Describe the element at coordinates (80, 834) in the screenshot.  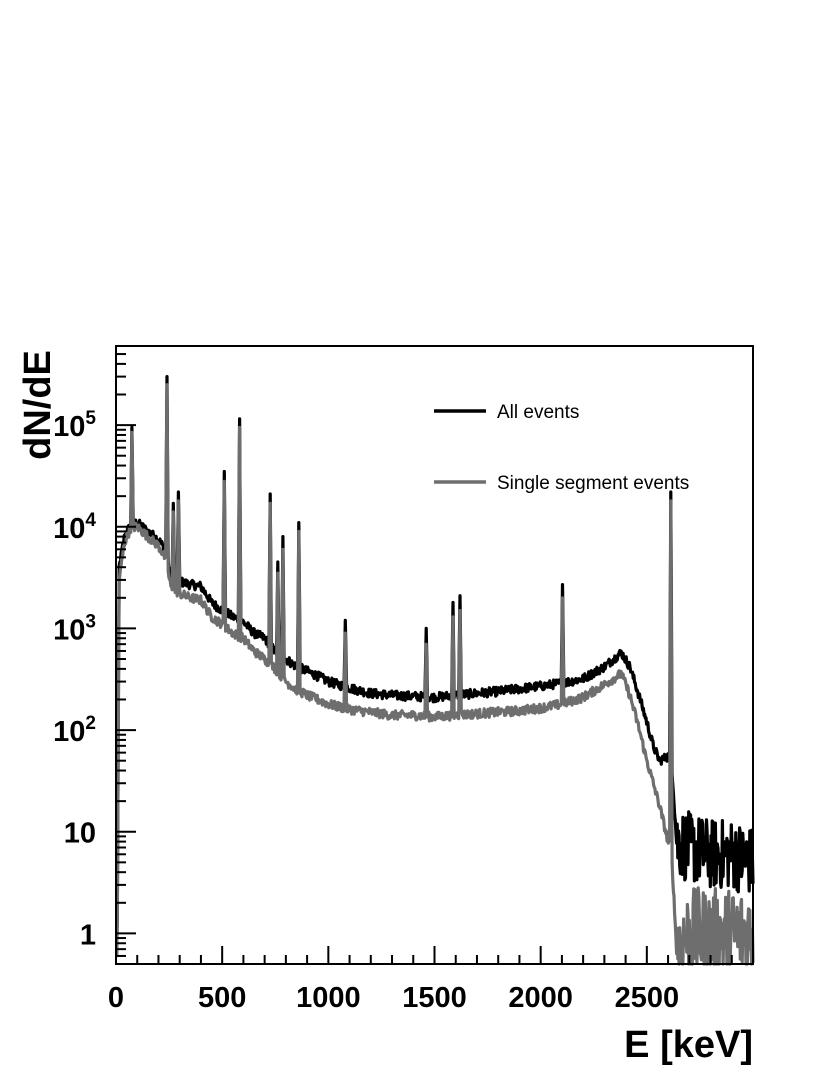
I see `y-tick-label: 10` at that location.